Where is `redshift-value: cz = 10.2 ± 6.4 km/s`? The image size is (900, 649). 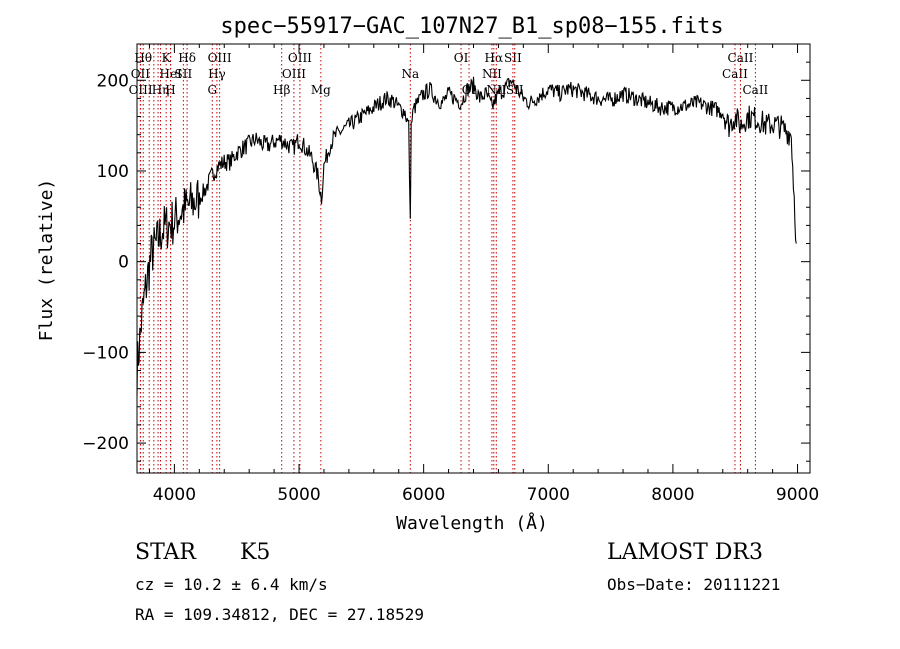
redshift-value: cz = 10.2 ± 6.4 km/s is located at coordinates (231, 584).